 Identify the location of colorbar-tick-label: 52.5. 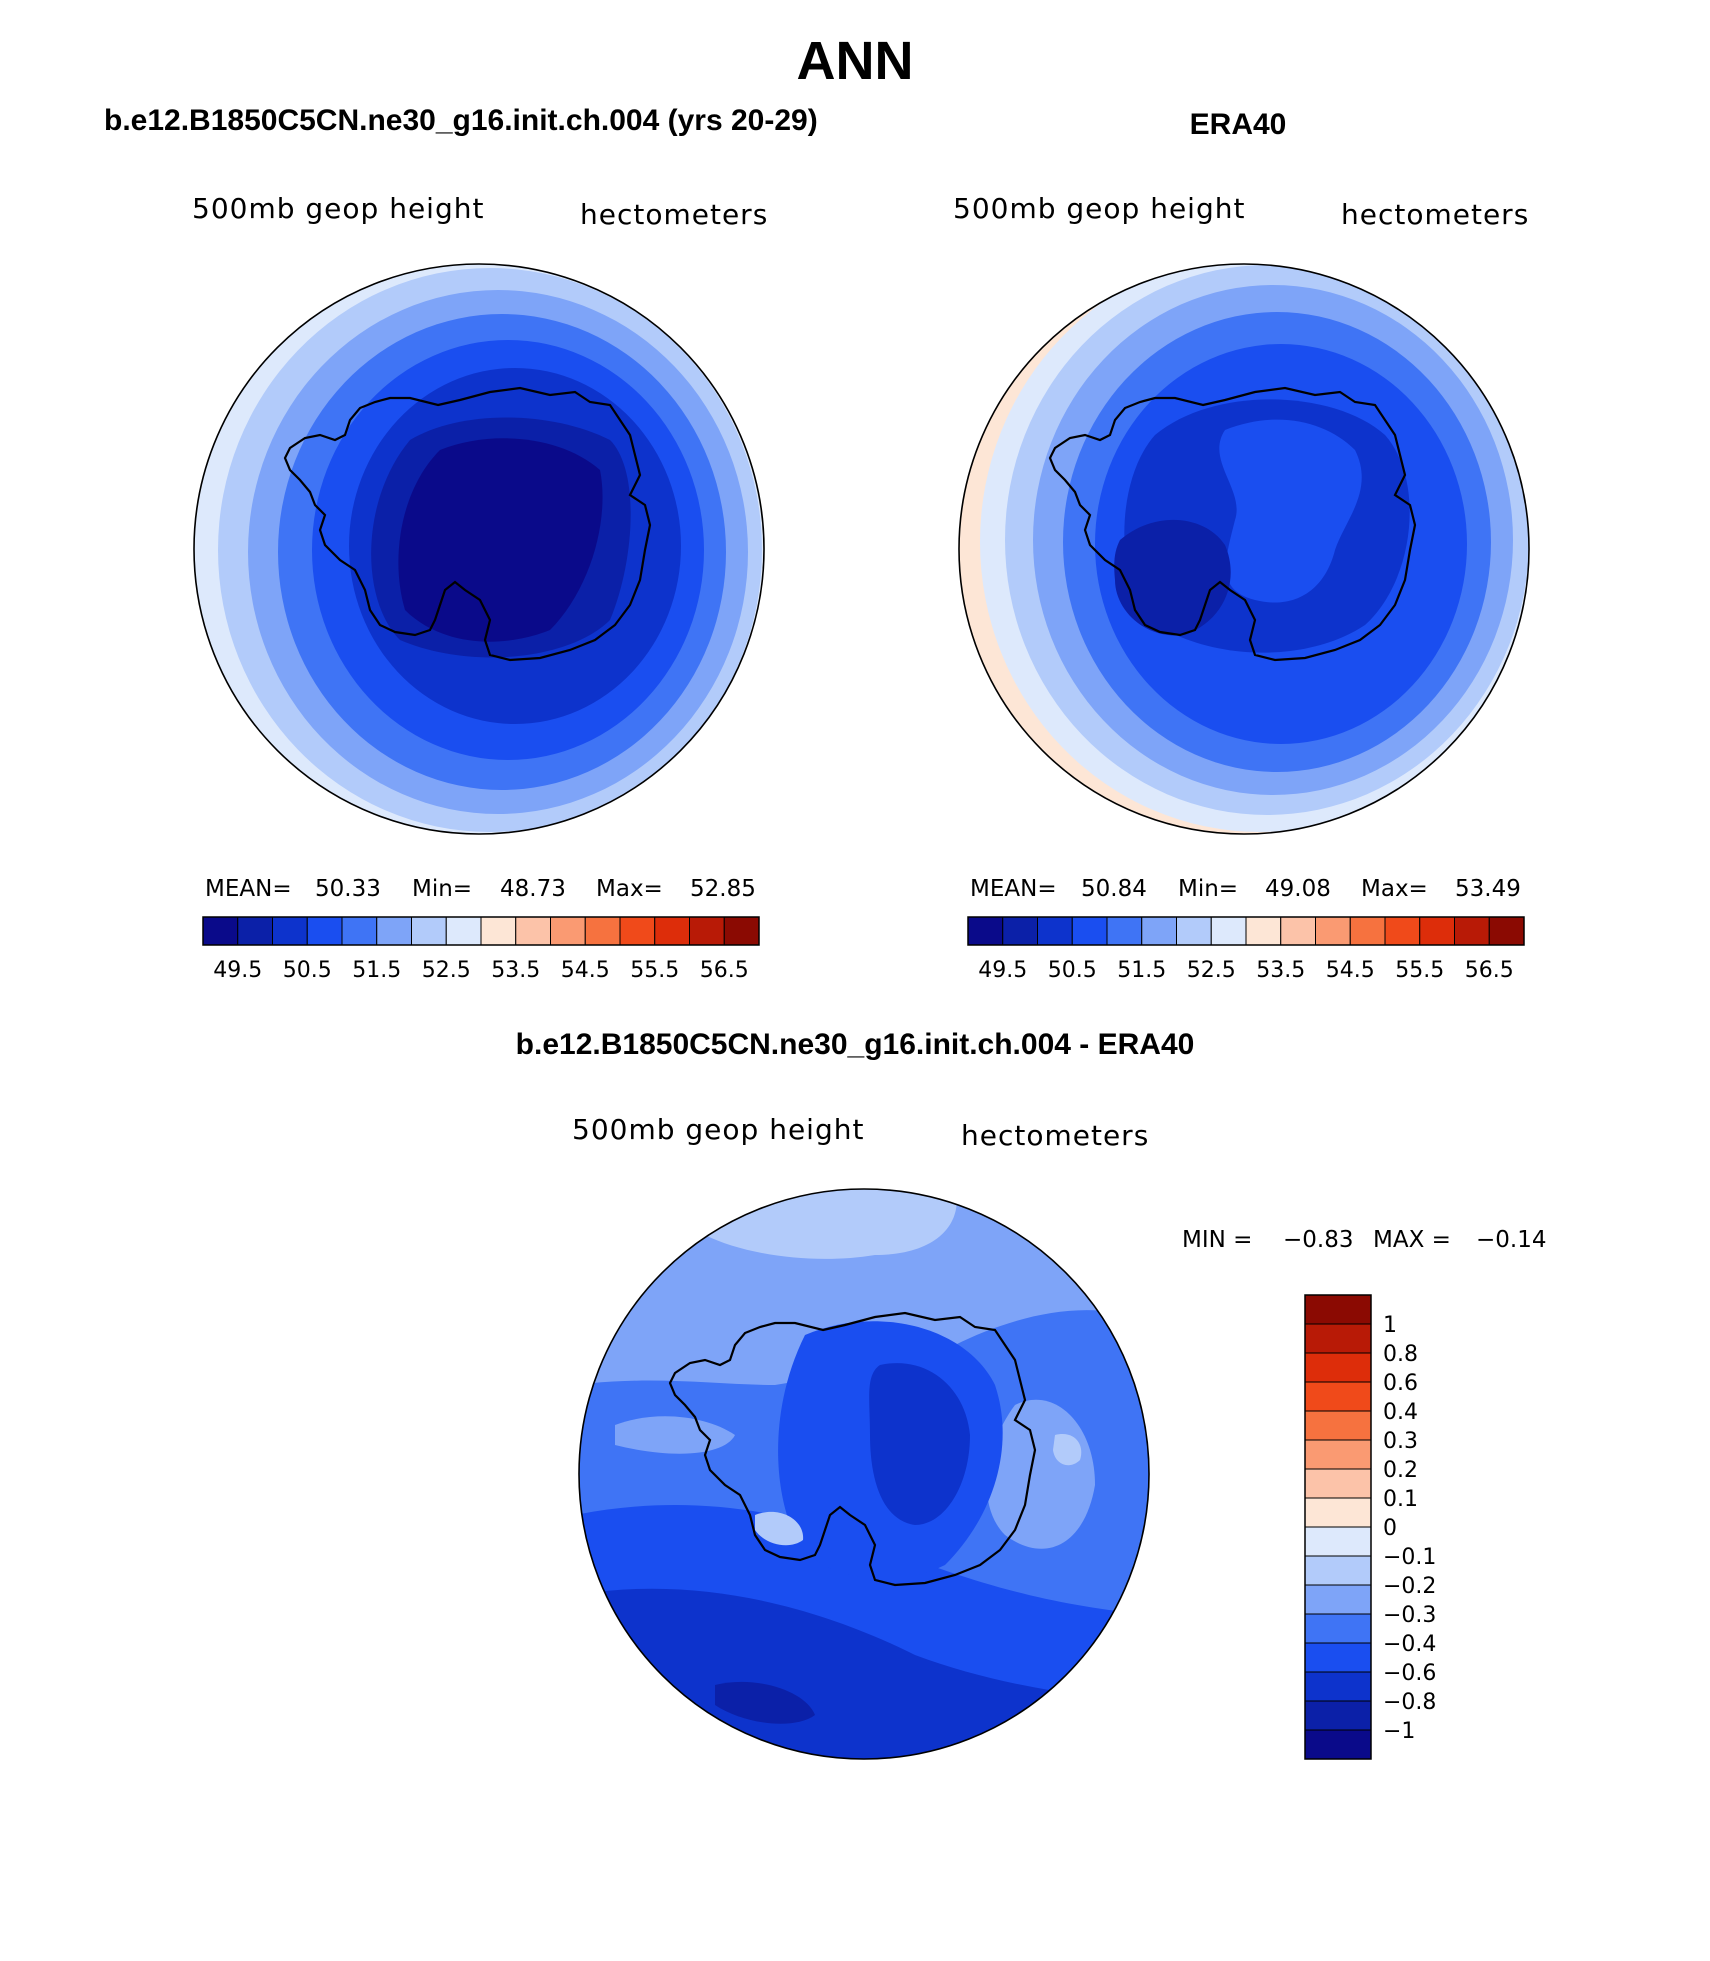
(1211, 970).